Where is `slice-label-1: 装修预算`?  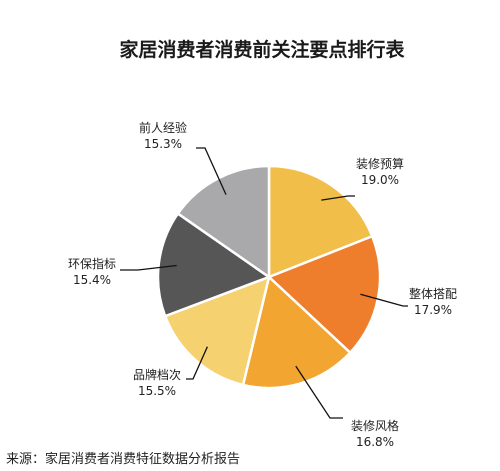
slice-label-1: 装修预算 is located at coordinates (380, 163).